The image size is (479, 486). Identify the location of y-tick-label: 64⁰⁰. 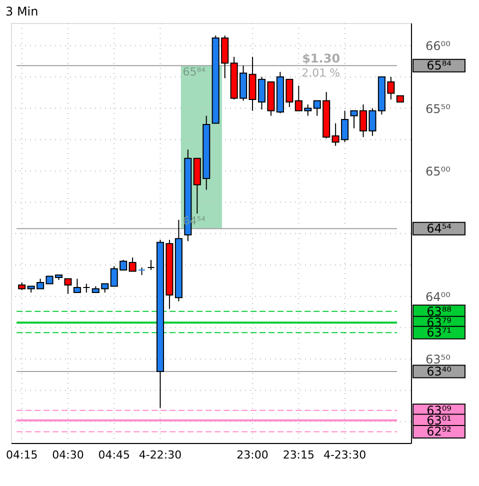
(438, 297).